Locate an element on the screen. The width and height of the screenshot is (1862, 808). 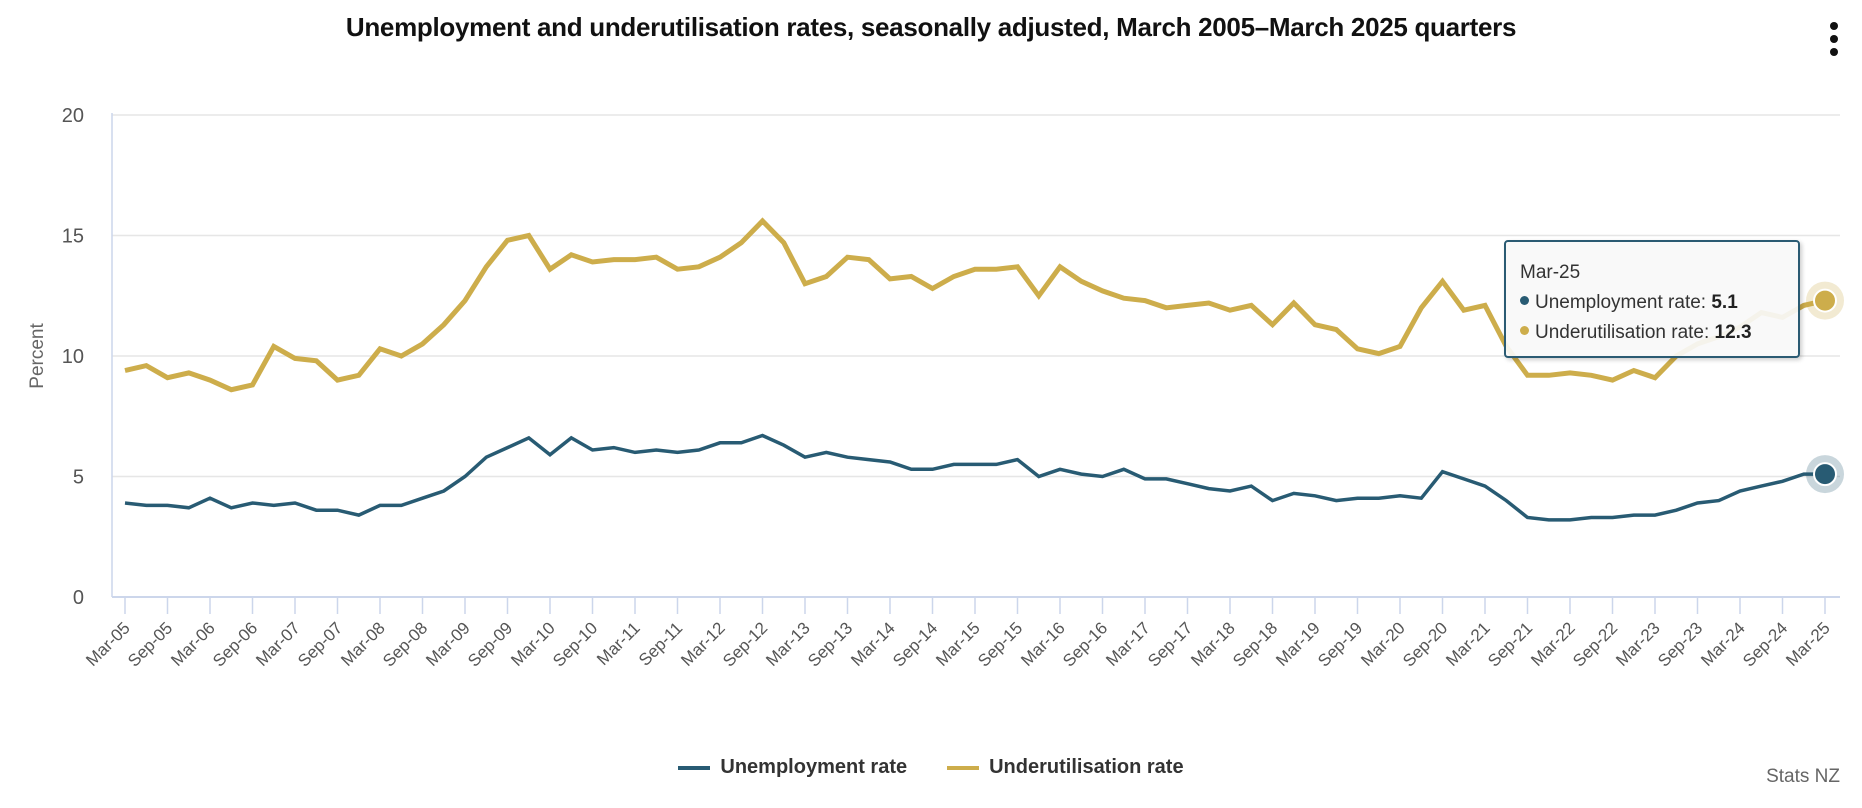
x-tick-label: Sep-09 is located at coordinates (490, 644).